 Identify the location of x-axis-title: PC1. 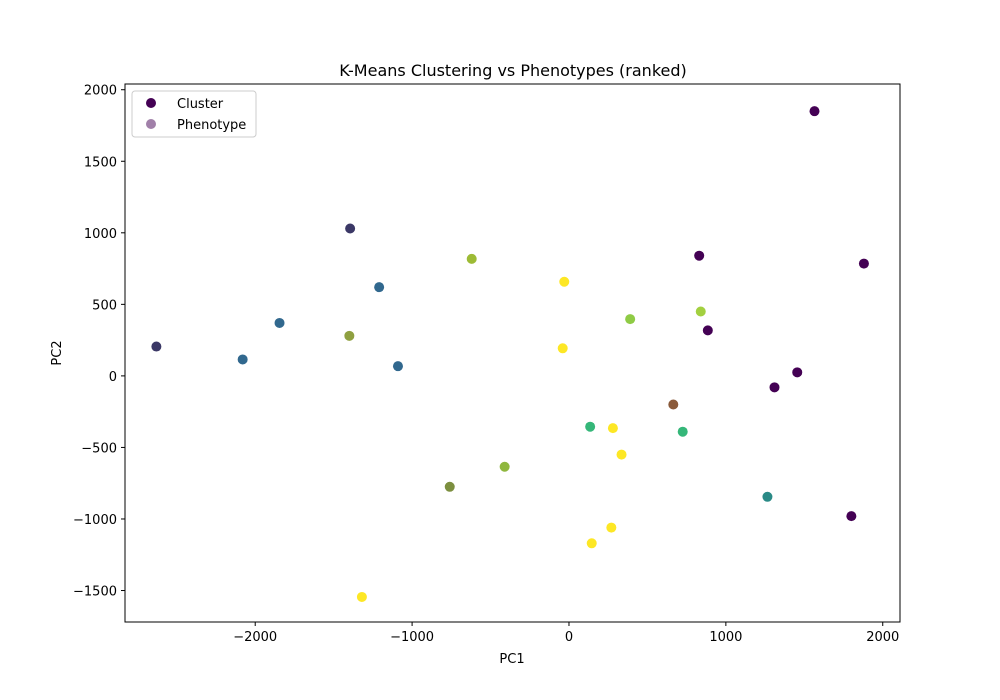
(511, 659).